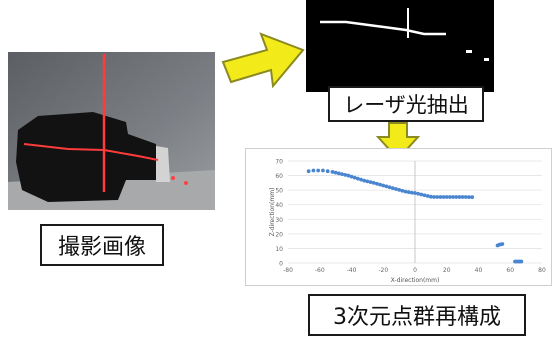 The height and width of the screenshot is (339, 556). What do you see at coordinates (415, 280) in the screenshot?
I see `x-axis-label: X-direction(mm)` at bounding box center [415, 280].